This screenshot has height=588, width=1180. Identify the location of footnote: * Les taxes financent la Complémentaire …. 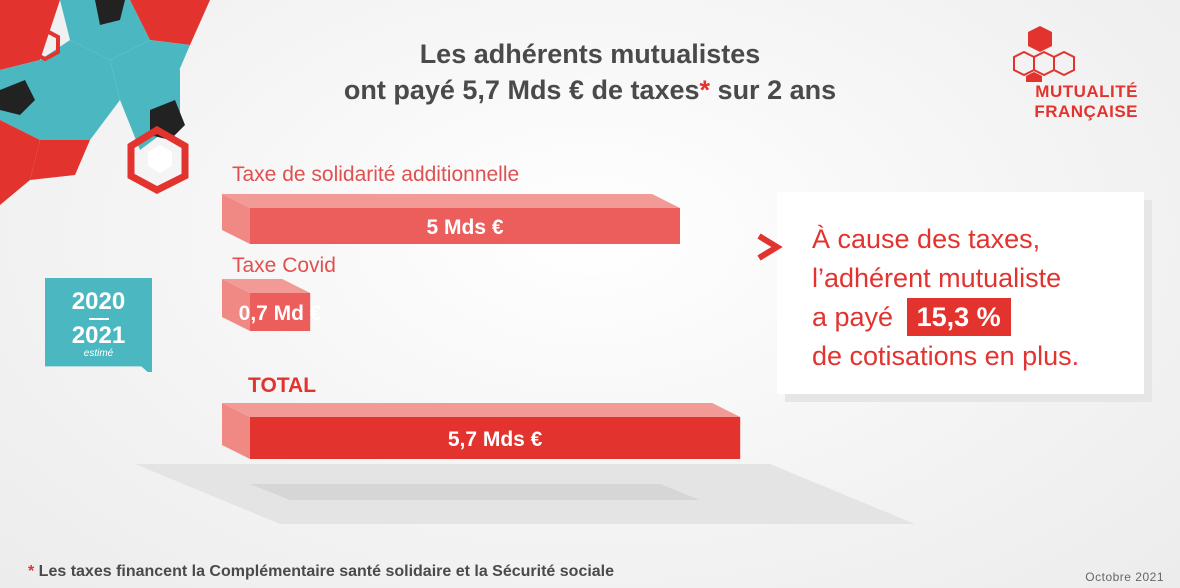
(321, 572).